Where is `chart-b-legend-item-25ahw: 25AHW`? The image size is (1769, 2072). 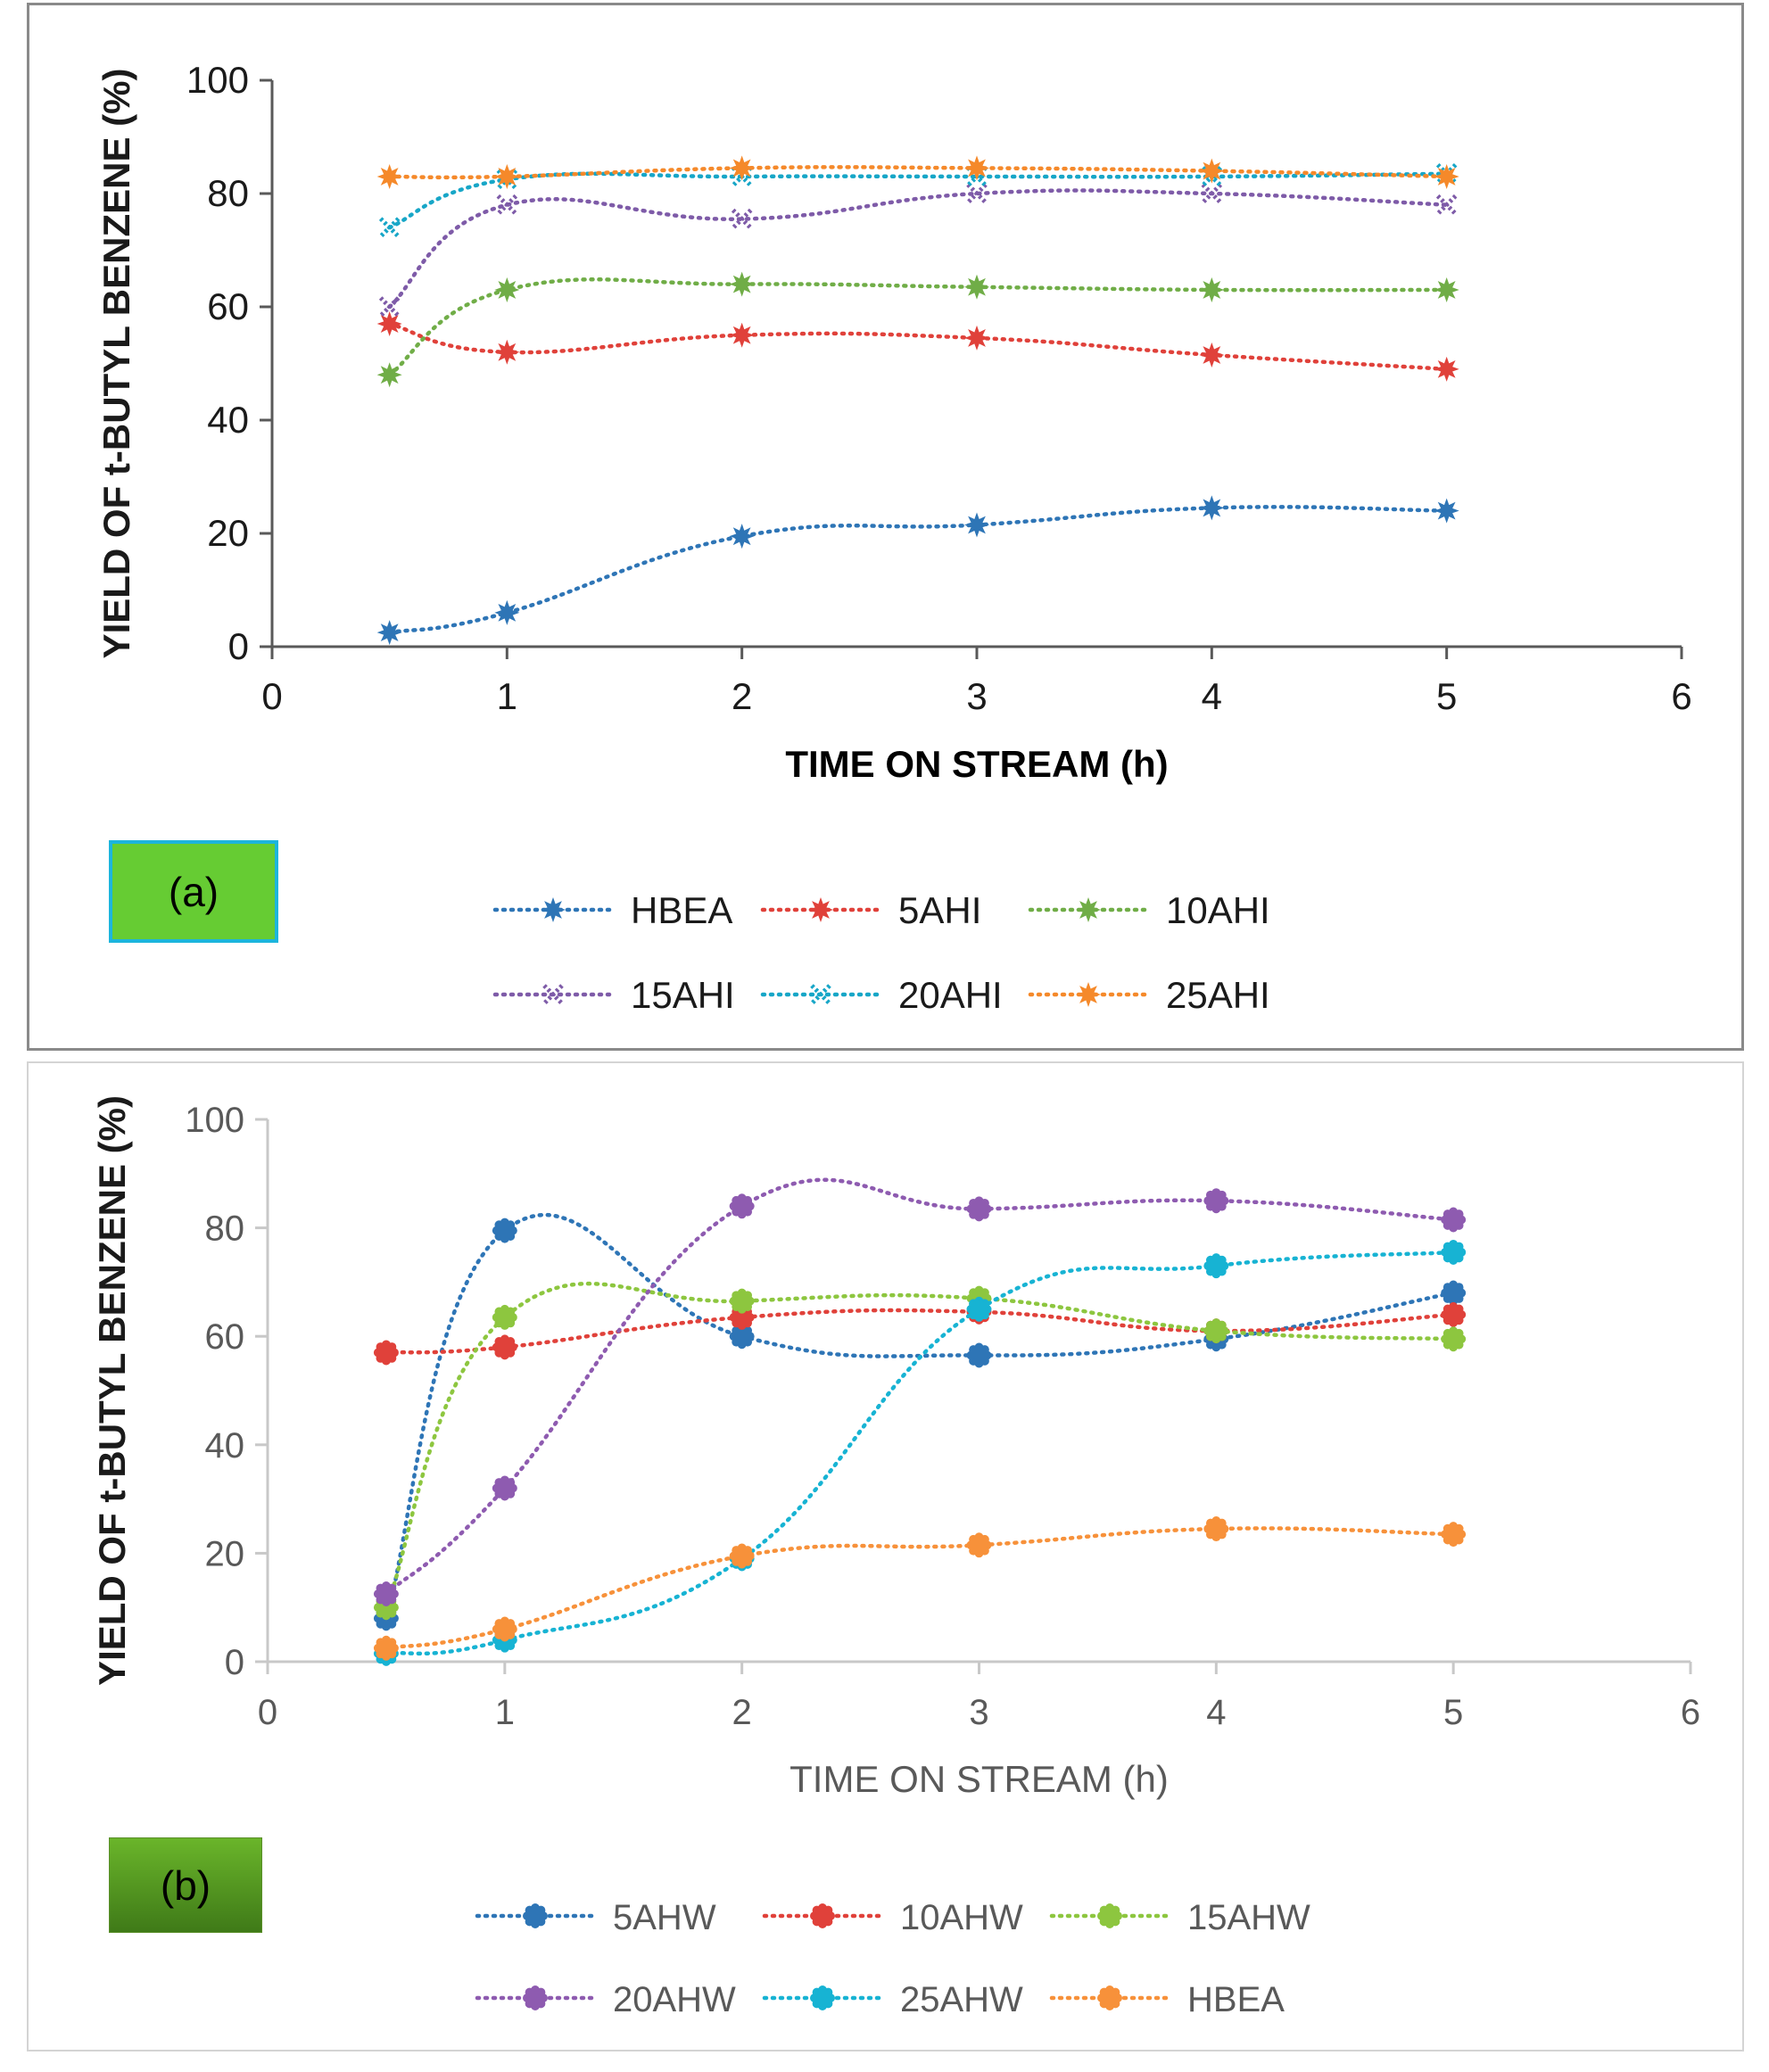
chart-b-legend-item-25ahw: 25AHW is located at coordinates (892, 1999).